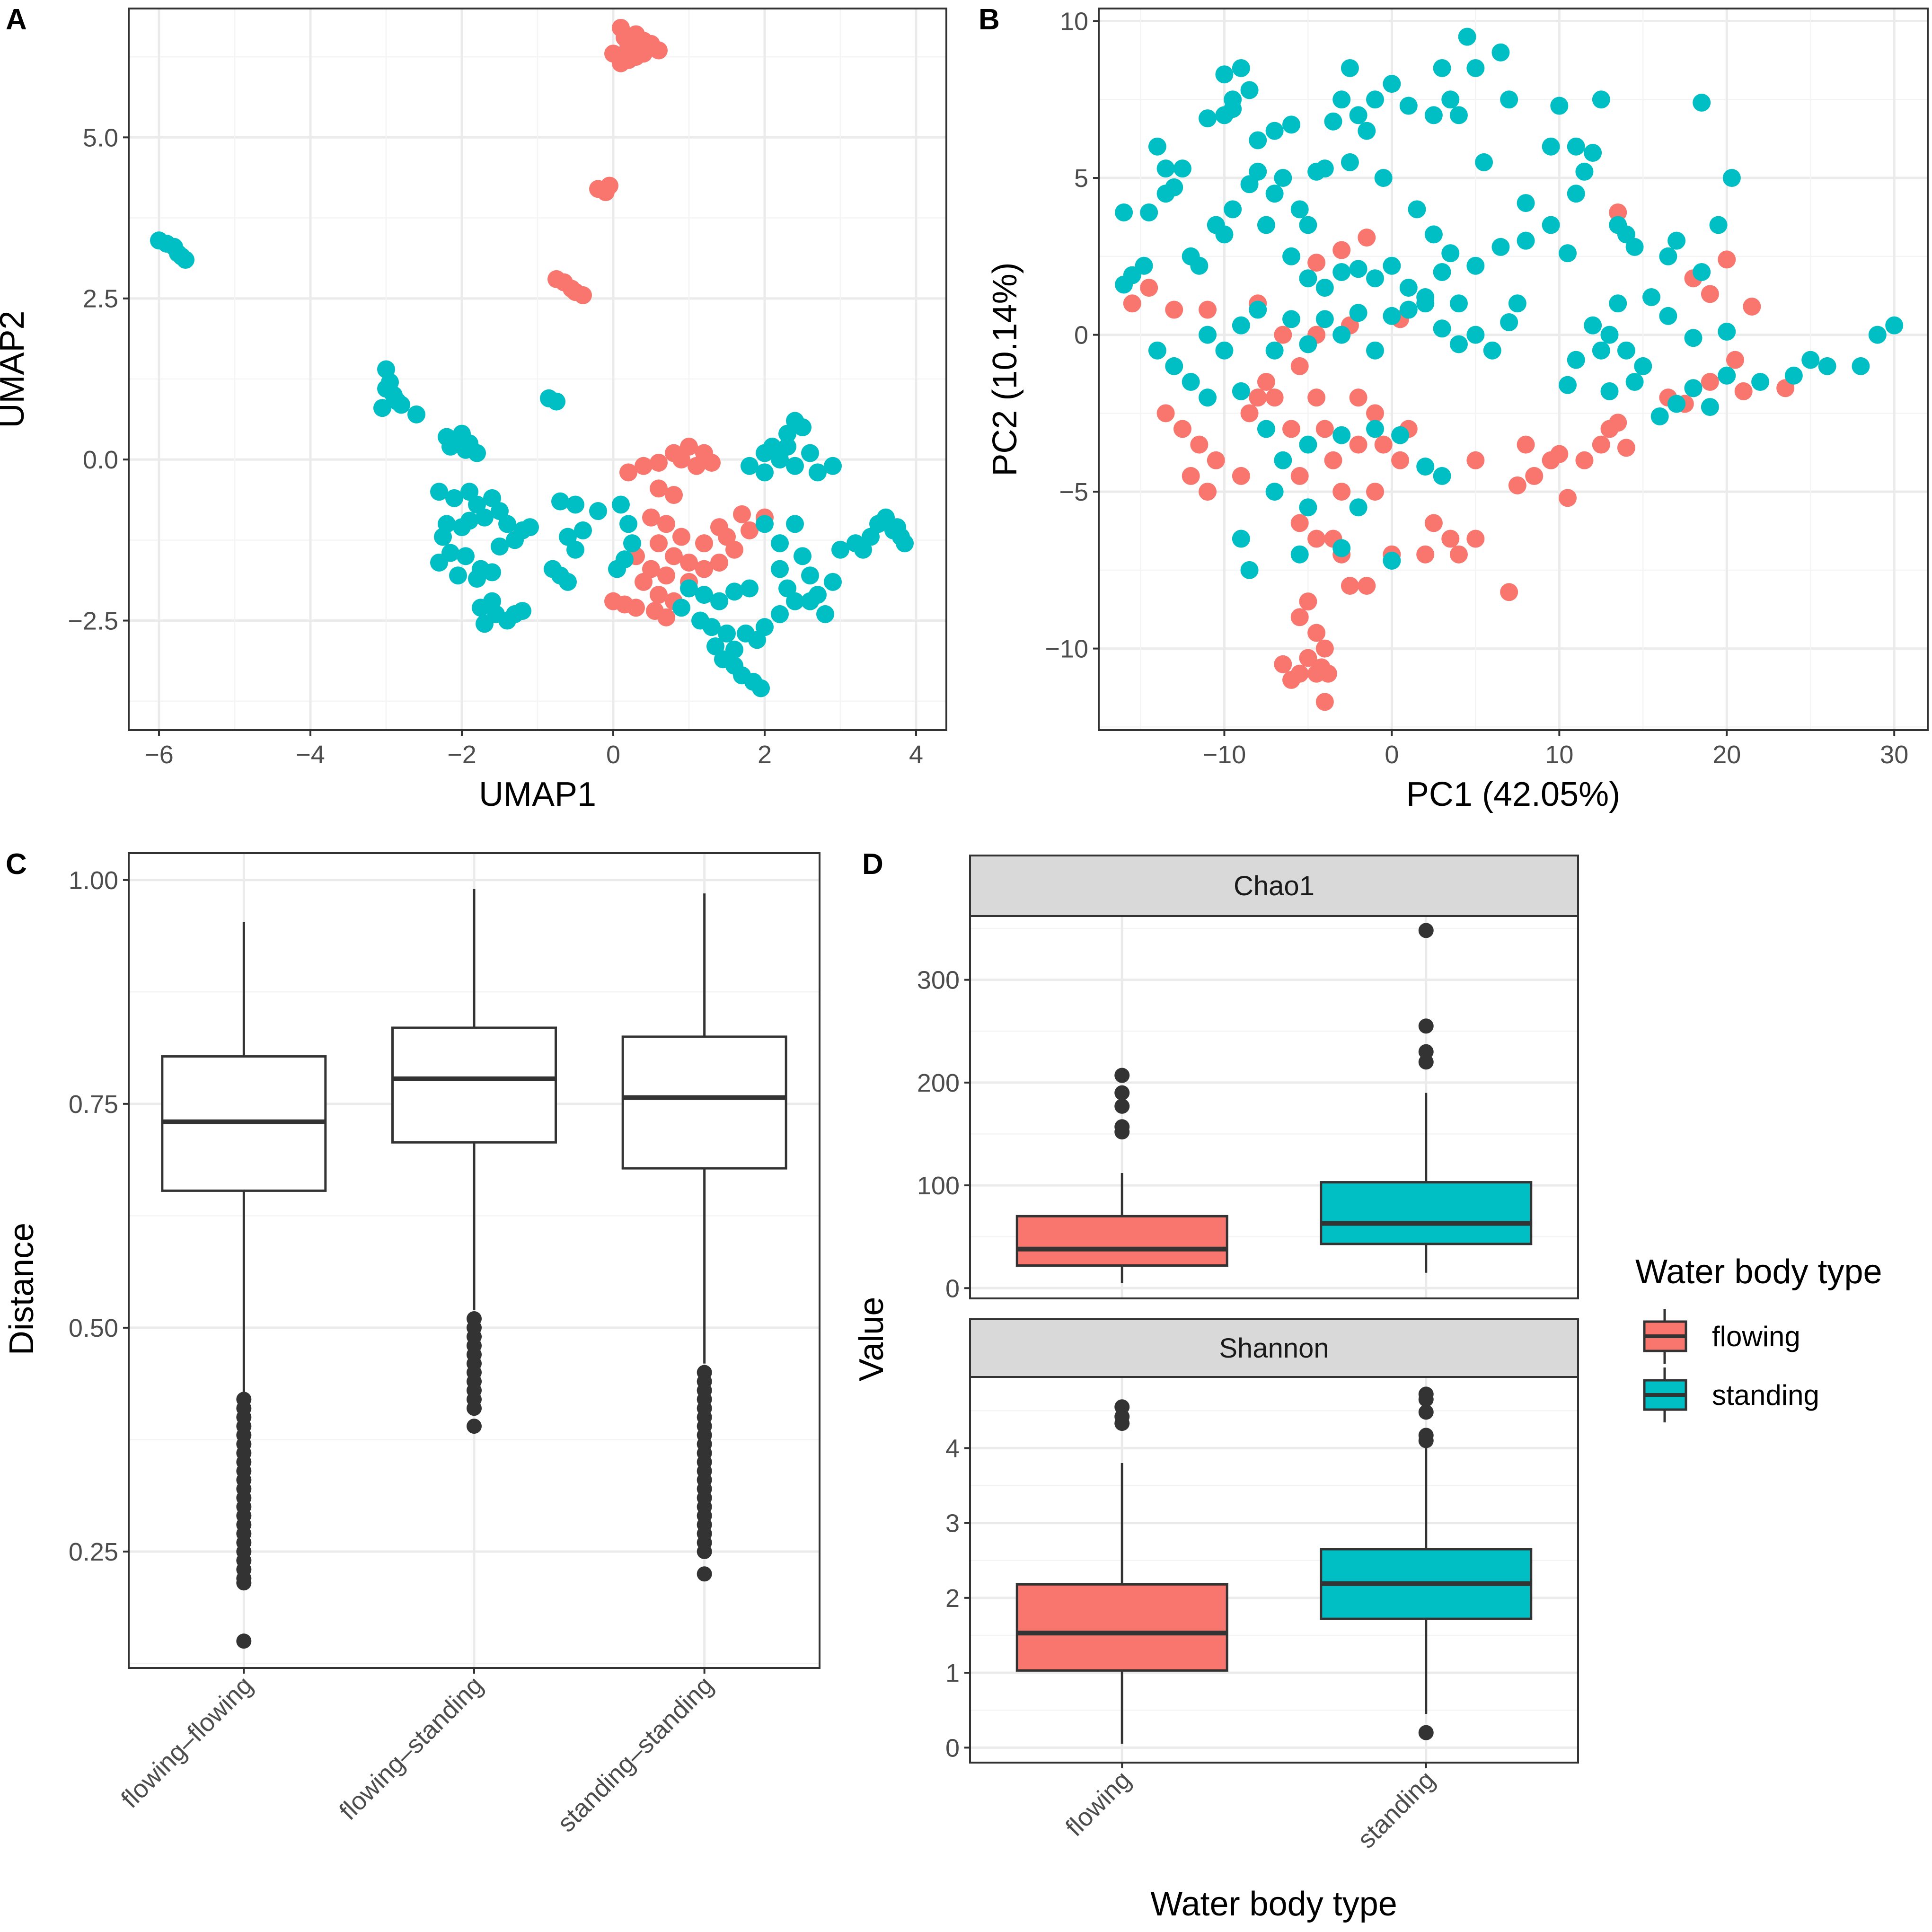  Describe the element at coordinates (1274, 1348) in the screenshot. I see `d-strip-label: Shannon` at that location.